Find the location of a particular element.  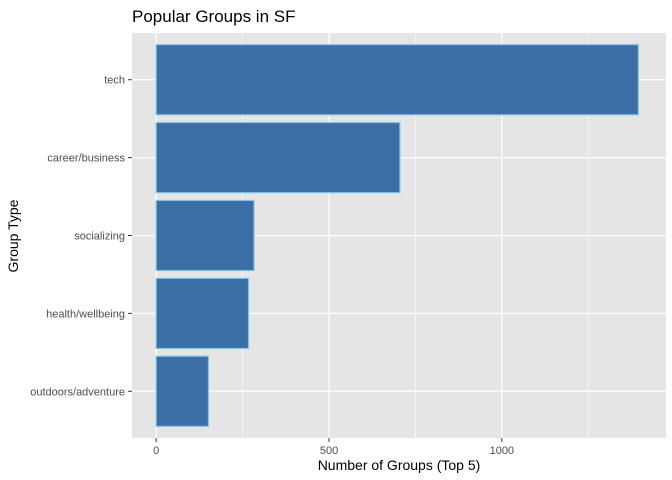

y-tick-label: outdoors/adventure is located at coordinates (77, 392).